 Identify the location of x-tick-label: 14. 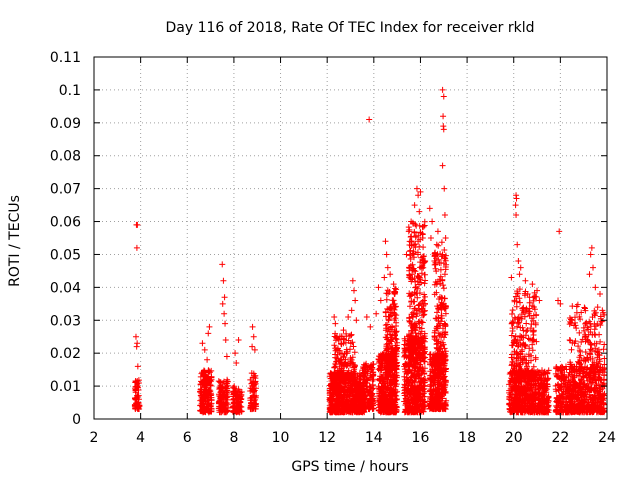
(374, 438).